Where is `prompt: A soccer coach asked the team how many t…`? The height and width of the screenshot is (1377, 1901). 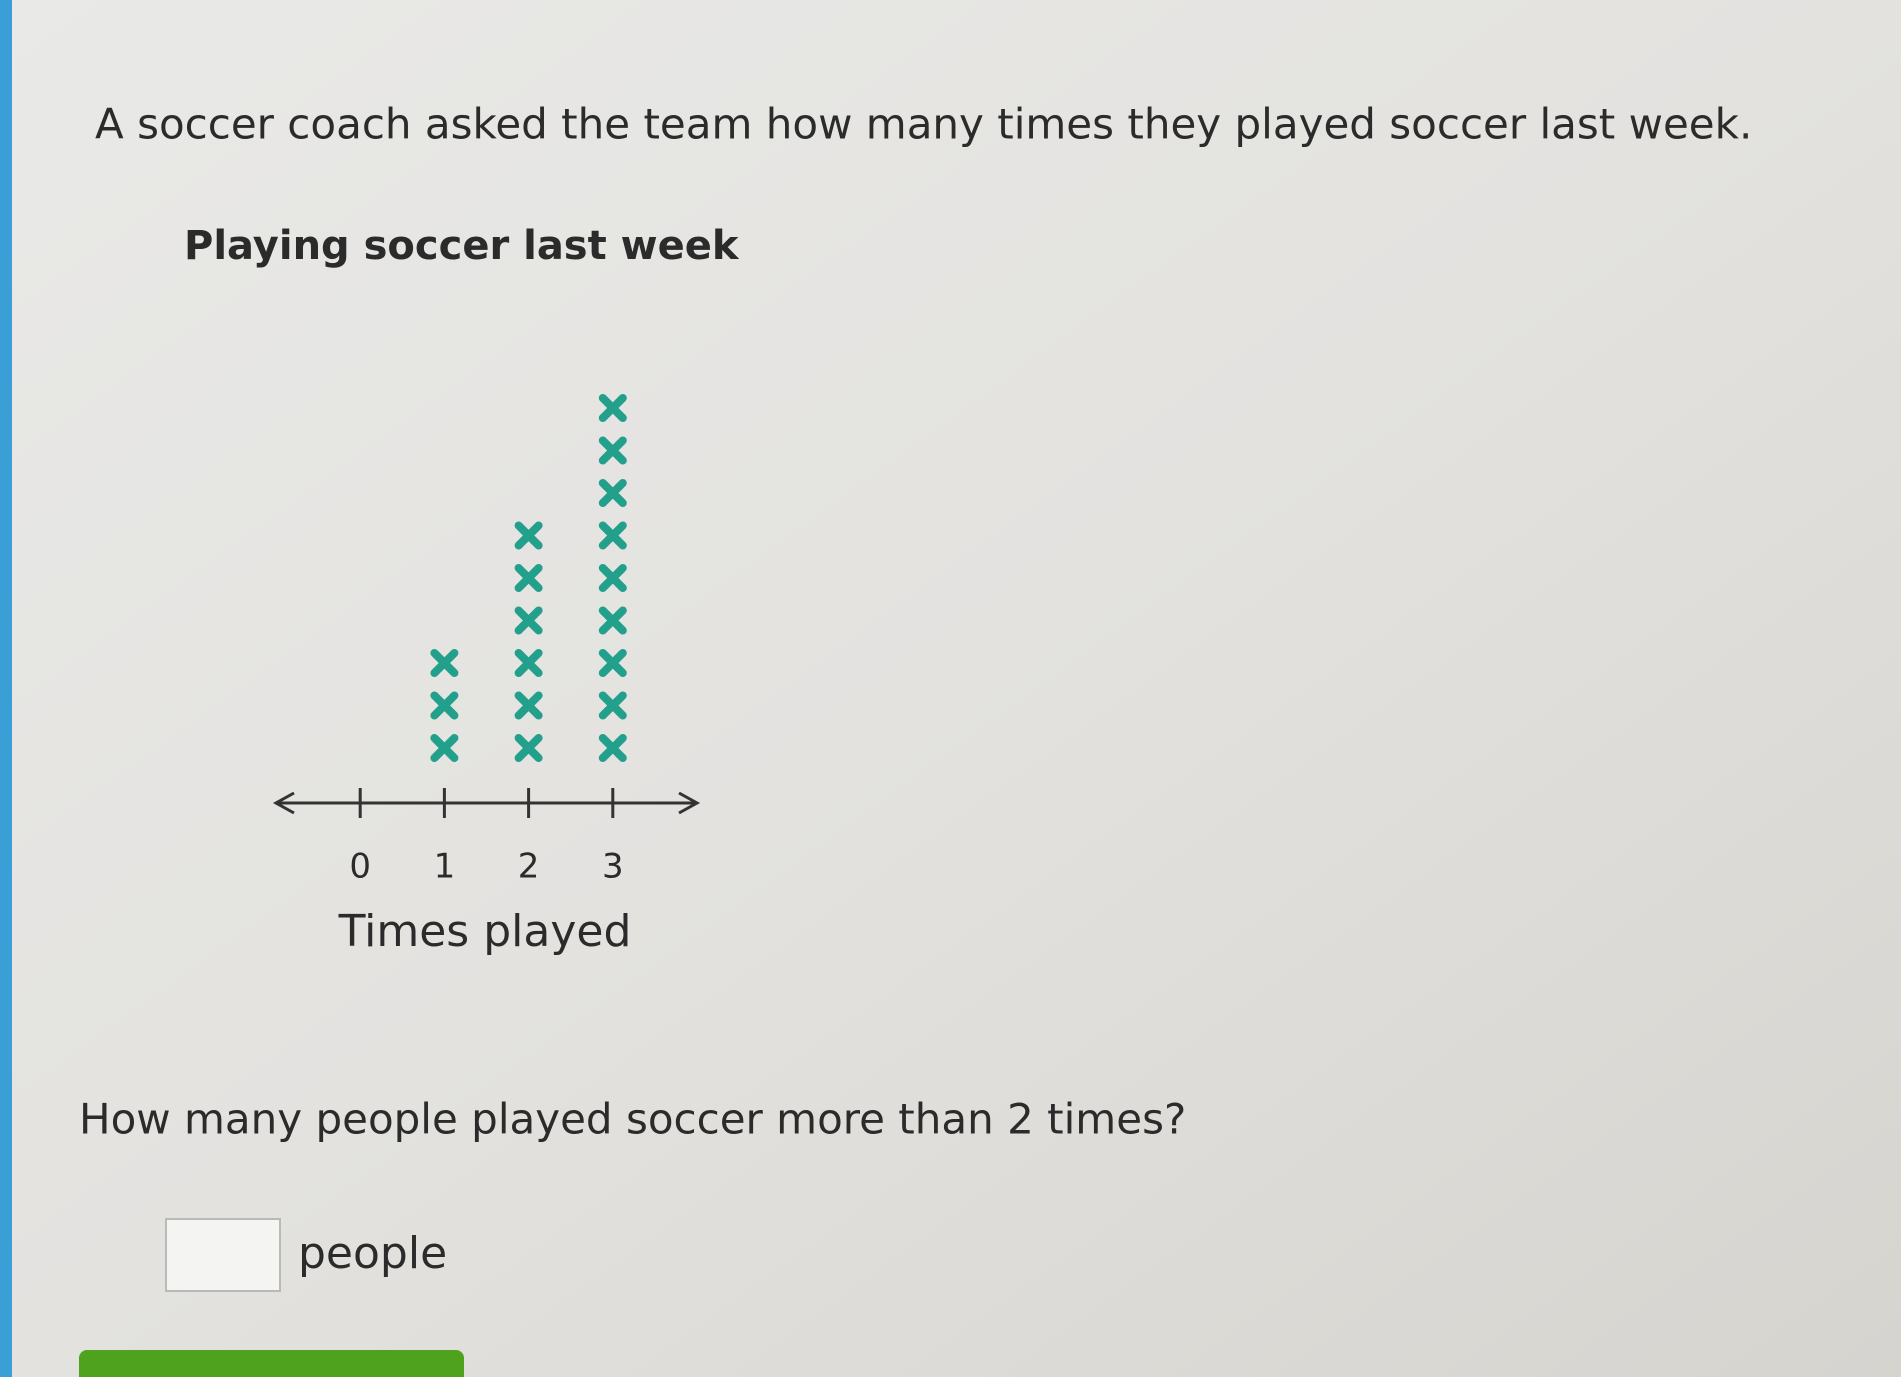
prompt: A soccer coach asked the team how many t… is located at coordinates (923, 124).